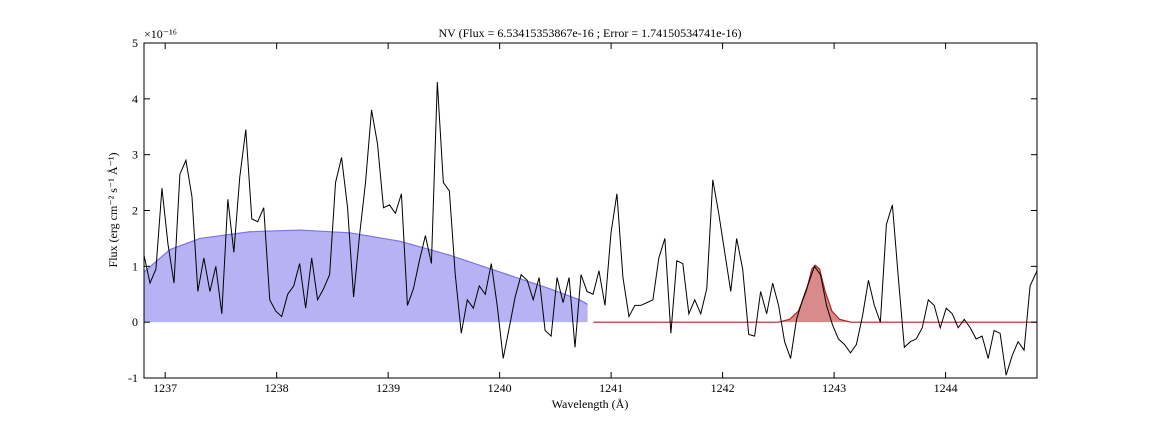 The width and height of the screenshot is (1152, 437). I want to click on x-tick-label: 1243, so click(834, 388).